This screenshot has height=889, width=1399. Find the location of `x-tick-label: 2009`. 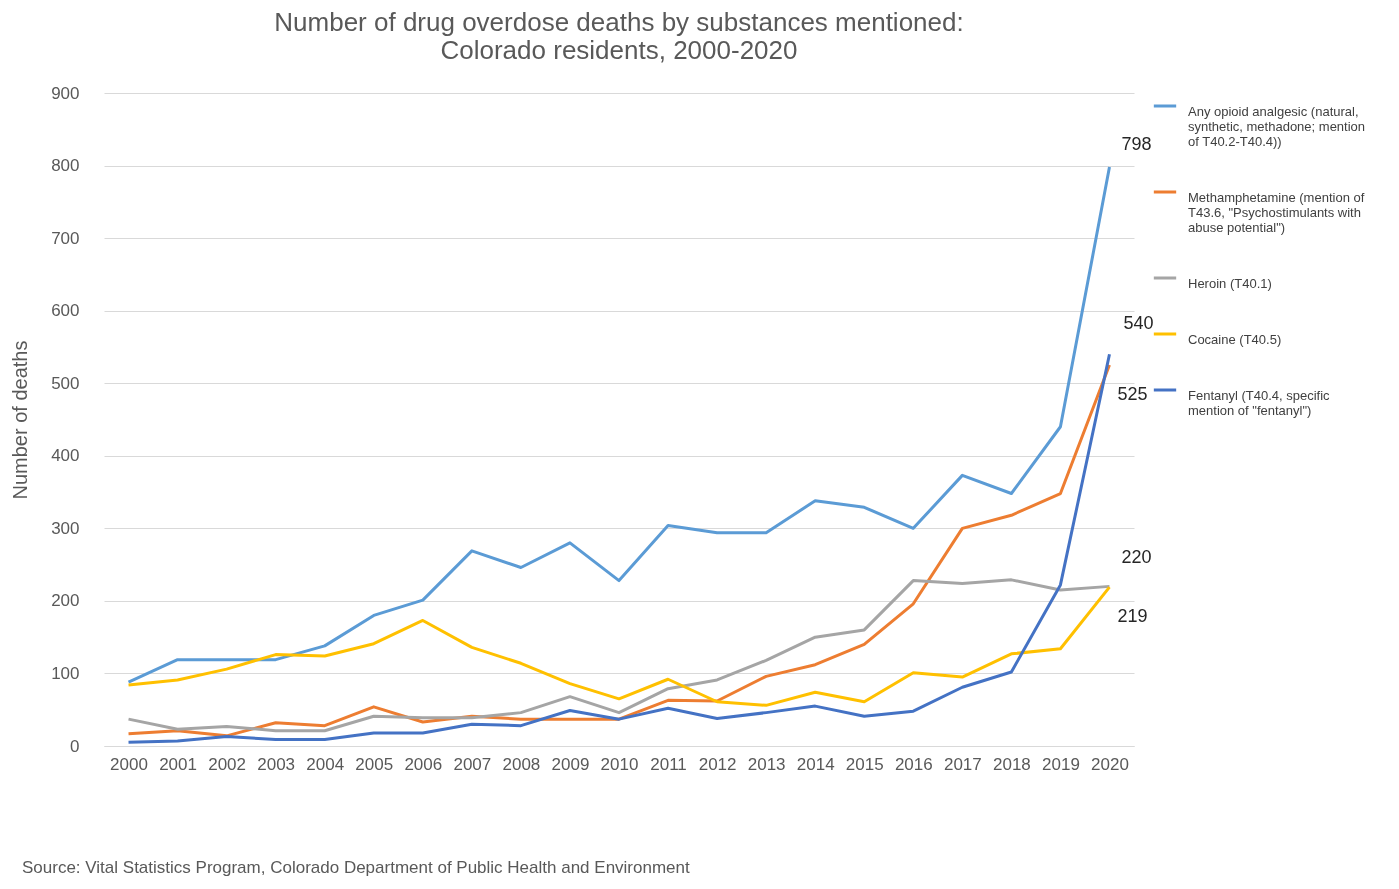

x-tick-label: 2009 is located at coordinates (570, 764).